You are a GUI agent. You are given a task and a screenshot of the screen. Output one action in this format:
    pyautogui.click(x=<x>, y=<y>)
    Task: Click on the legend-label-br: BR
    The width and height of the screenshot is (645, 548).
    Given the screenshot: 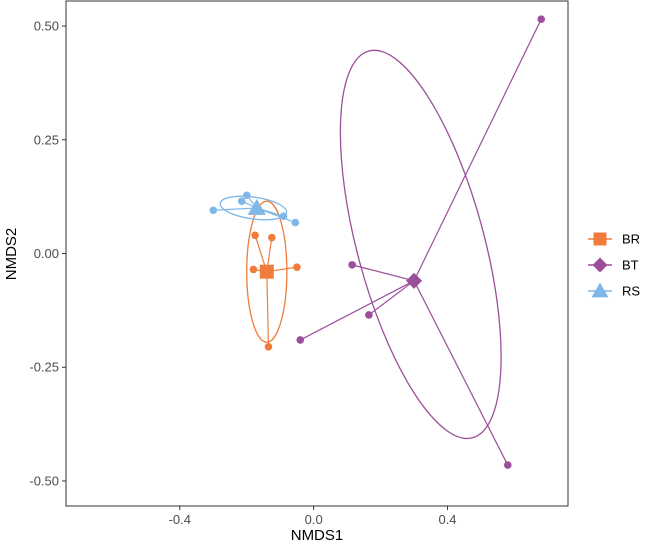 What is the action you would take?
    pyautogui.click(x=631, y=239)
    